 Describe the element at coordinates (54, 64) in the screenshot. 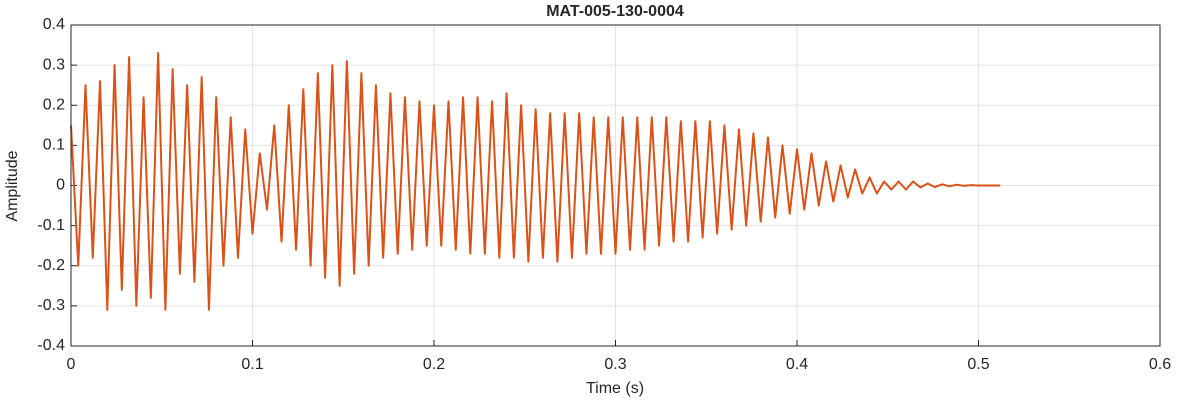

I see `y-tick-label: 0.3` at that location.